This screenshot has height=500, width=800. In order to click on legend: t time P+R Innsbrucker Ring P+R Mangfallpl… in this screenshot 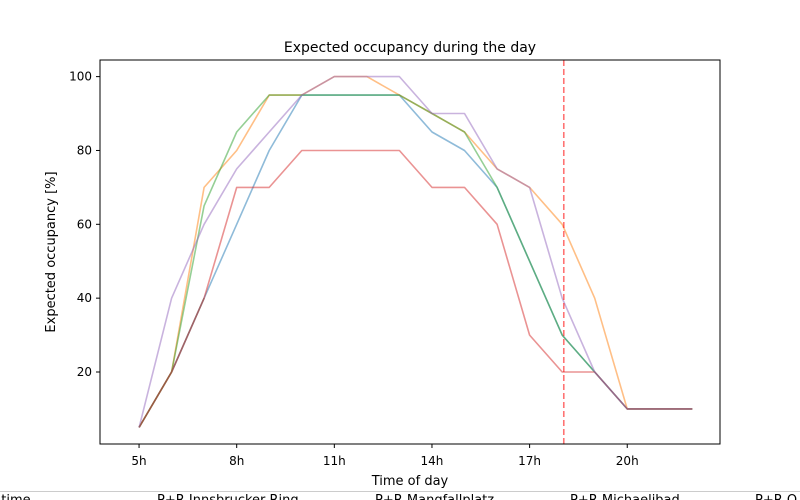, I will do `click(398, 496)`.